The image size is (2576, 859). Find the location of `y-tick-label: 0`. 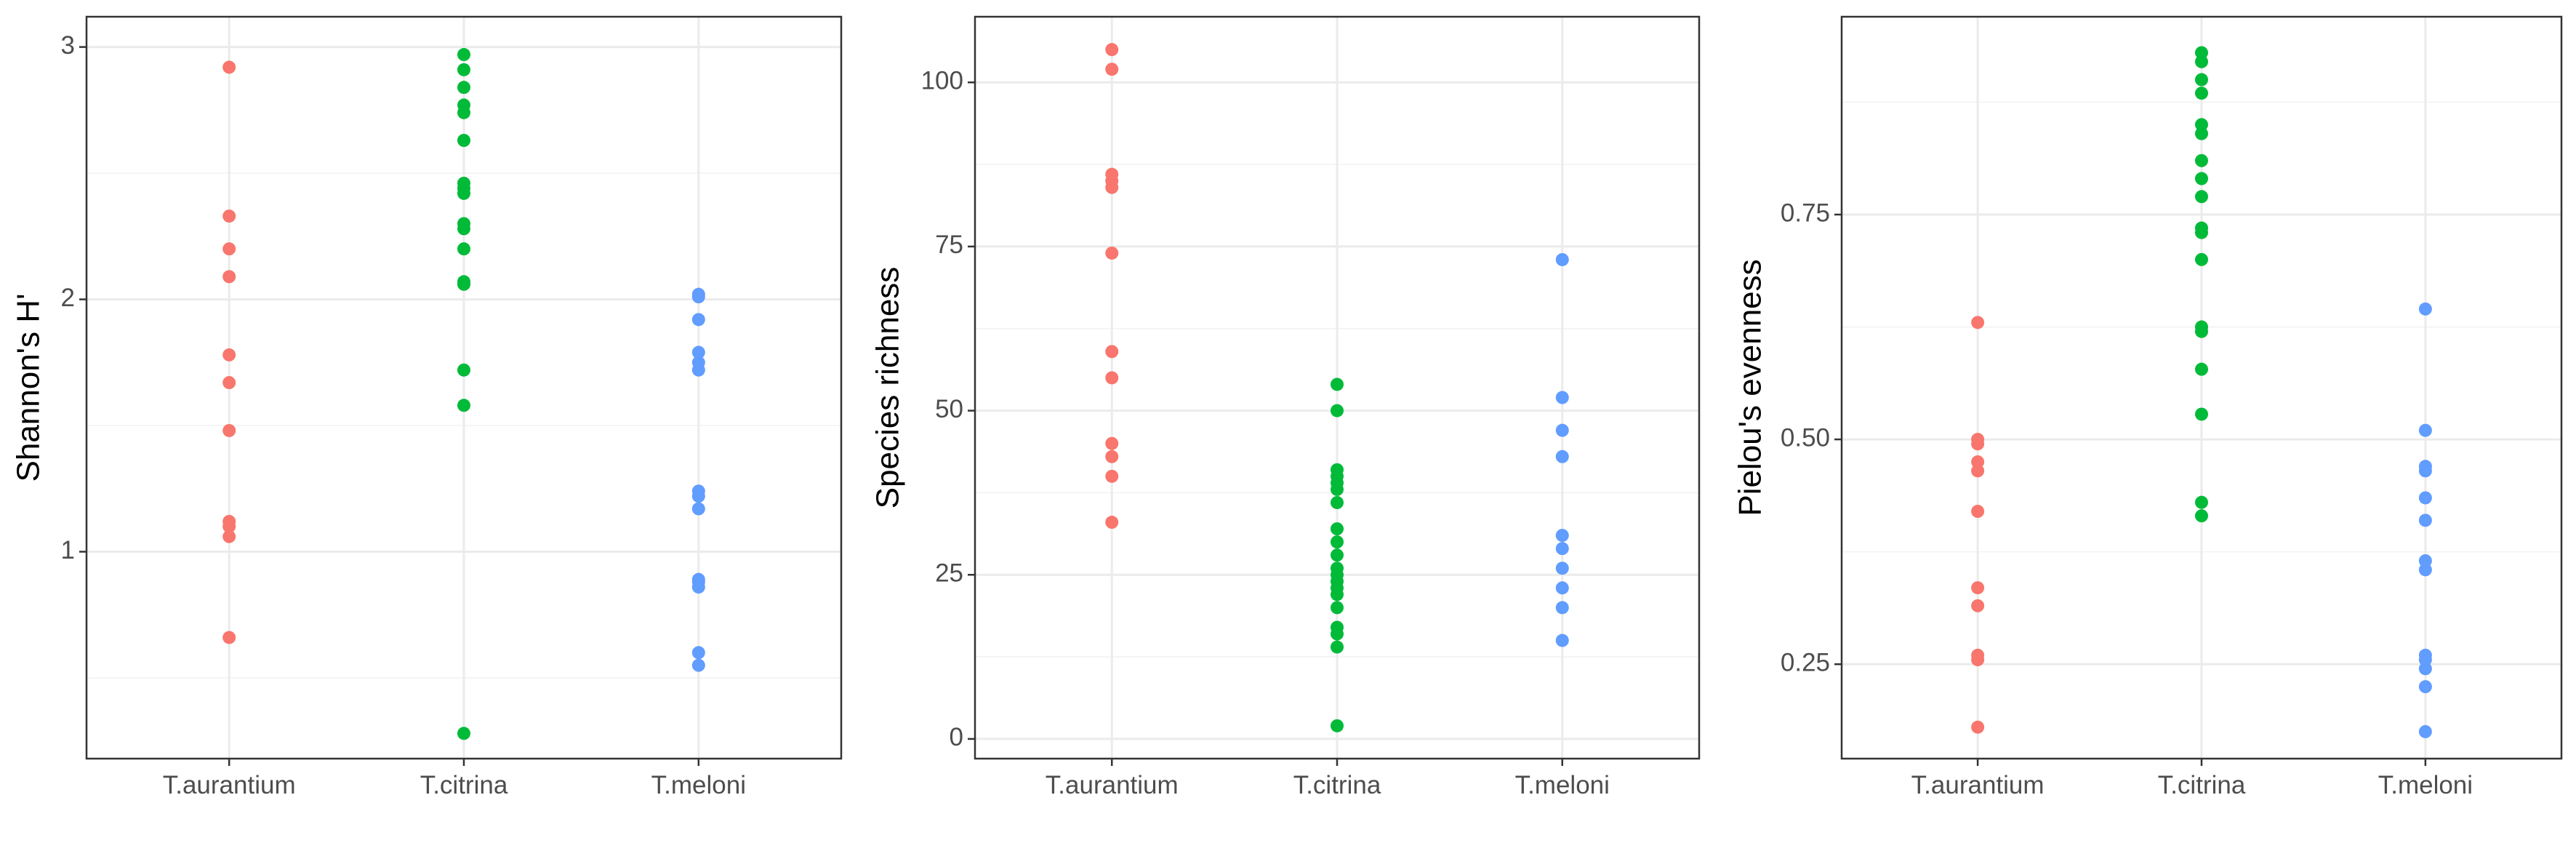

y-tick-label: 0 is located at coordinates (957, 737).